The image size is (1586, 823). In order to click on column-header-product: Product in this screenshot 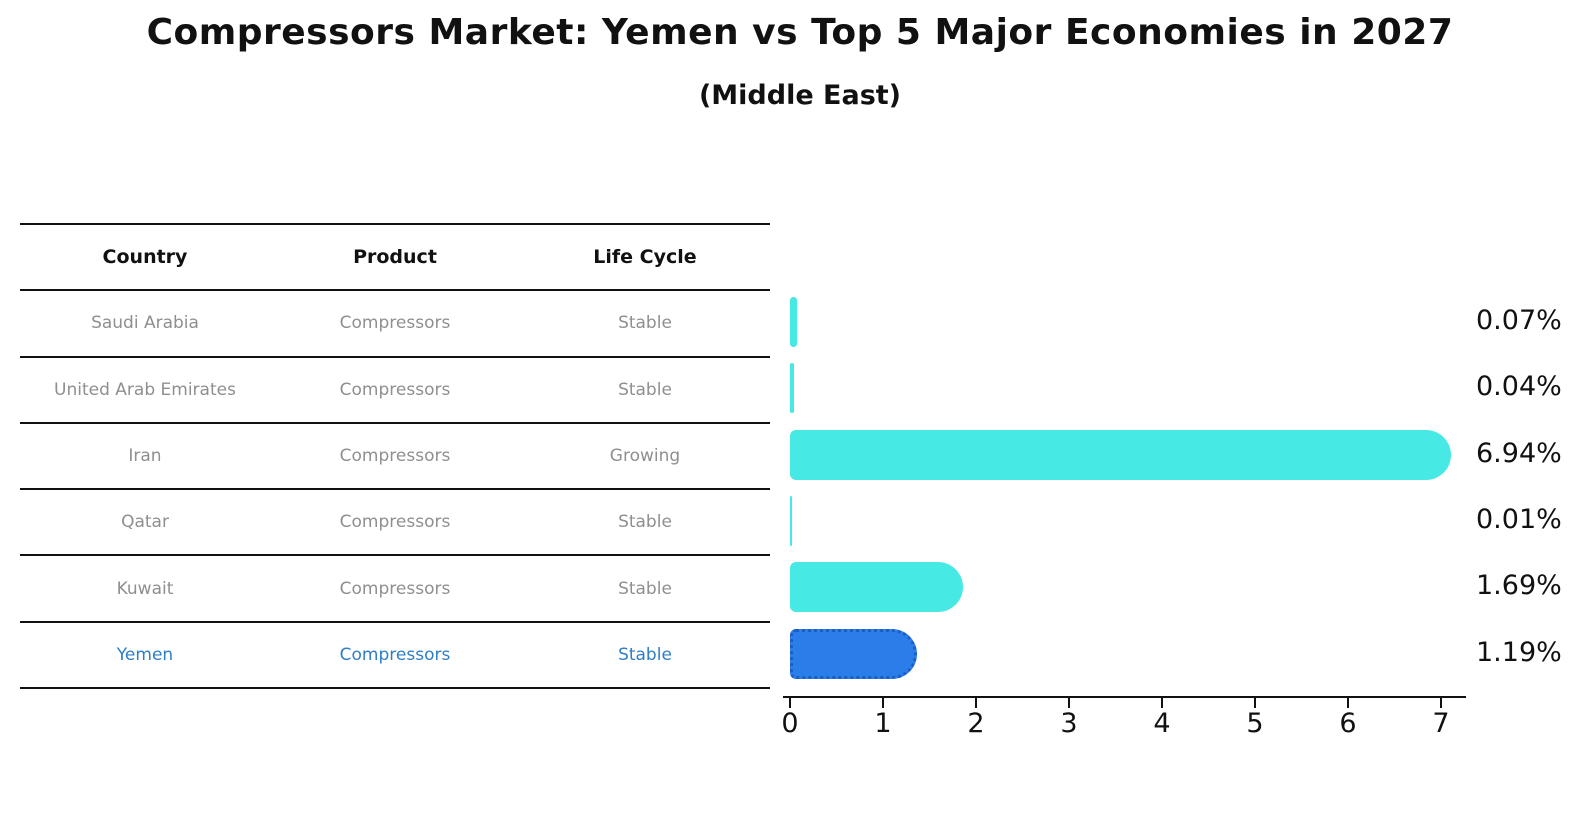, I will do `click(395, 257)`.